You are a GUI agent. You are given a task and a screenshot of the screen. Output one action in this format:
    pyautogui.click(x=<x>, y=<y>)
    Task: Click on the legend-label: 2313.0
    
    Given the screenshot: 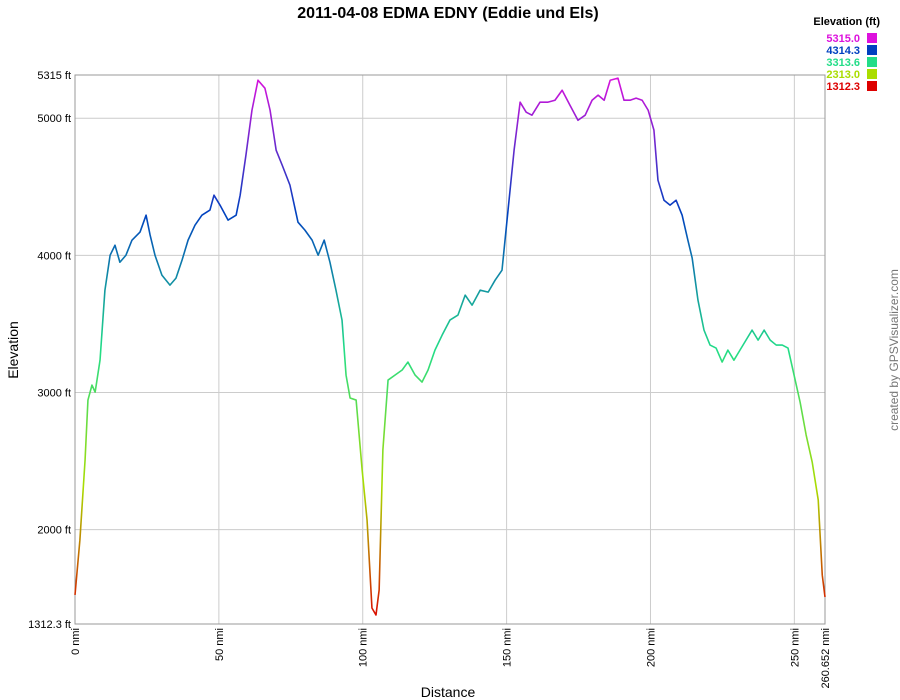 What is the action you would take?
    pyautogui.click(x=843, y=75)
    